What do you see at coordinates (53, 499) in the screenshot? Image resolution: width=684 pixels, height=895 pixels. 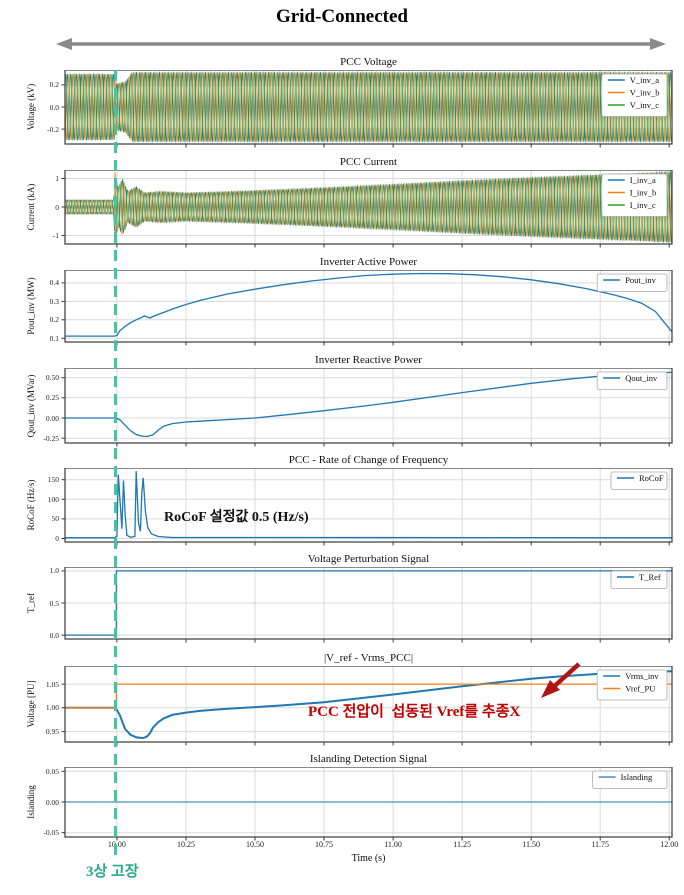 I see `y-tick-label: 100` at bounding box center [53, 499].